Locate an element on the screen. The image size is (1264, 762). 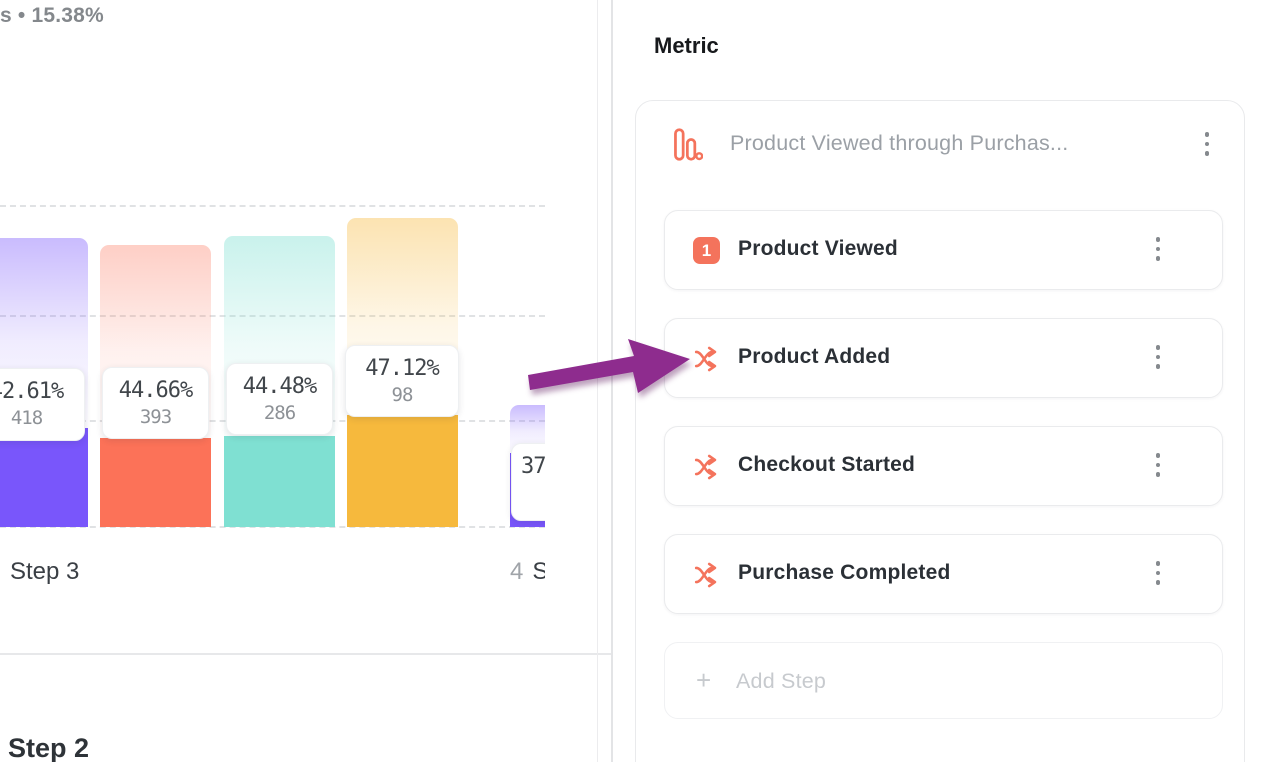
conversion-pct: 44.48% is located at coordinates (279, 386).